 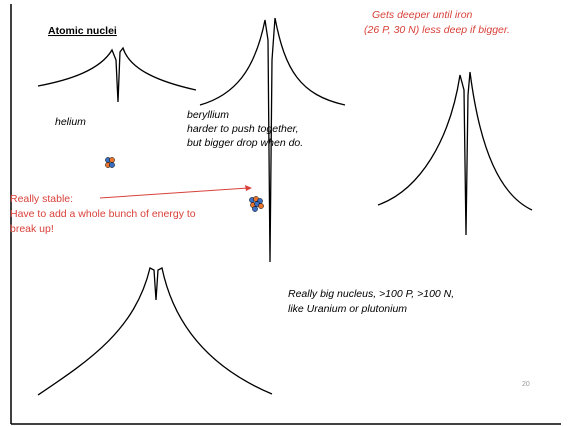 I want to click on red-note: Gets deeper until iron, so click(x=422, y=15).